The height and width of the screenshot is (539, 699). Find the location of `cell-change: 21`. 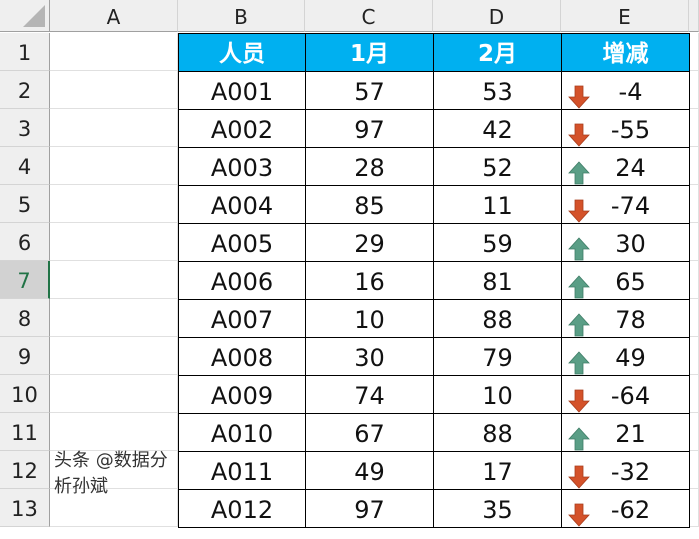

cell-change: 21 is located at coordinates (625, 432).